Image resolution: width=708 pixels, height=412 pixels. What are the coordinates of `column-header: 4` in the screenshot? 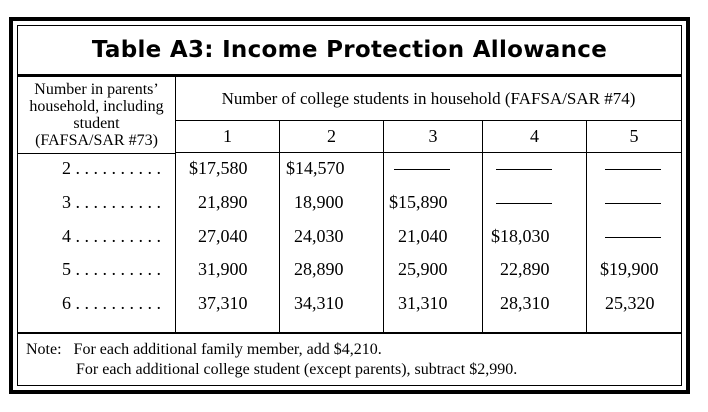 It's located at (534, 137).